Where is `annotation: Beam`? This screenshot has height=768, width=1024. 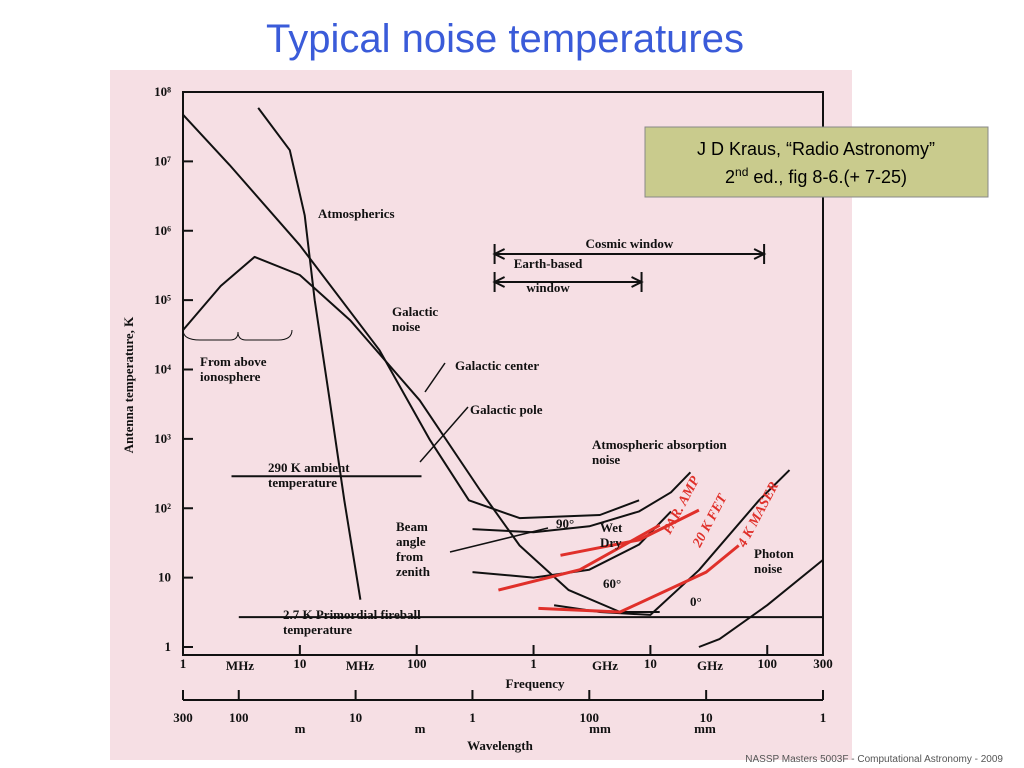
annotation: Beam is located at coordinates (412, 526).